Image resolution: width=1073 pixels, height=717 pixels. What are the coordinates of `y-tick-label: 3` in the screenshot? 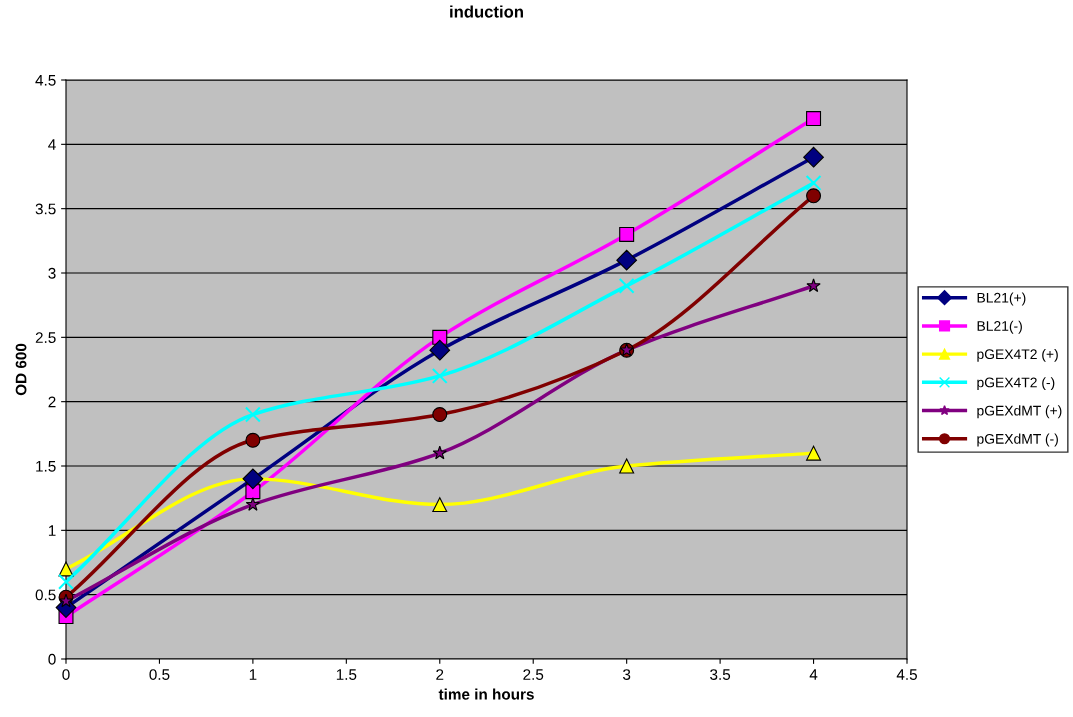 It's located at (52, 273).